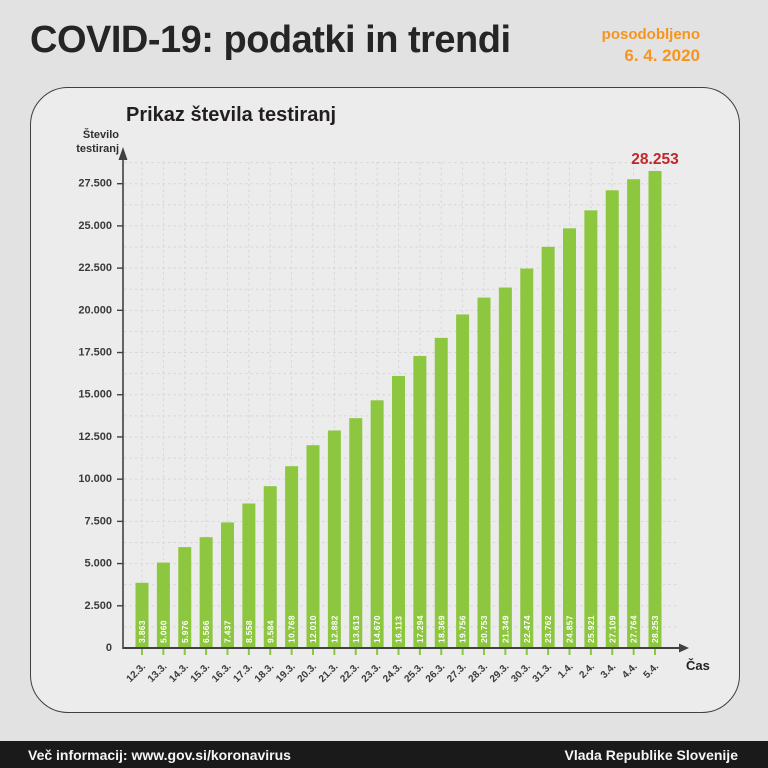 Image resolution: width=768 pixels, height=768 pixels. I want to click on bar-value-label: 13.613, so click(356, 629).